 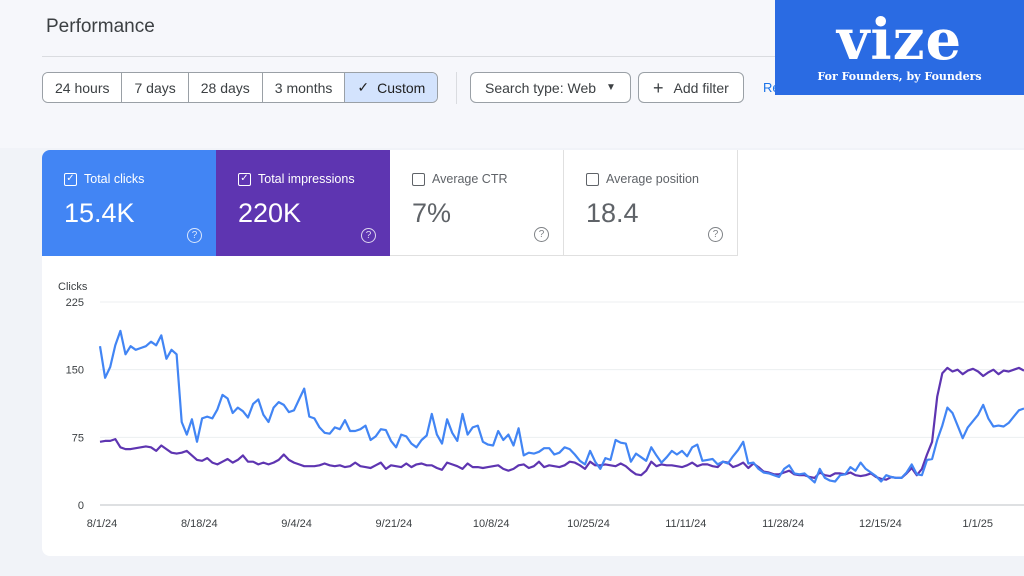 I want to click on date-range-label: Custom, so click(x=401, y=87).